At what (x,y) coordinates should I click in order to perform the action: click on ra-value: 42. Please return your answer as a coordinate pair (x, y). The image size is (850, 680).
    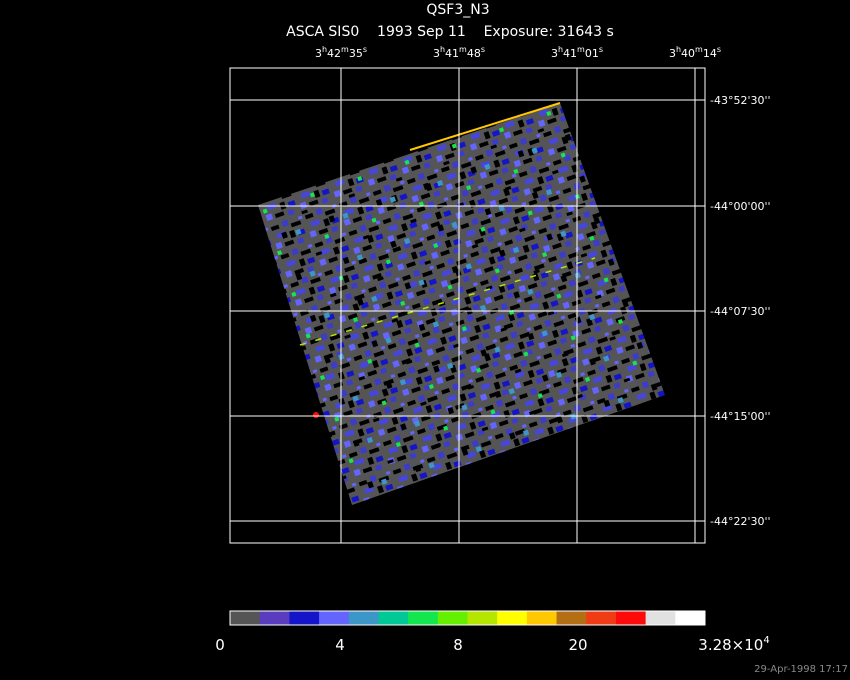
    Looking at the image, I should click on (334, 53).